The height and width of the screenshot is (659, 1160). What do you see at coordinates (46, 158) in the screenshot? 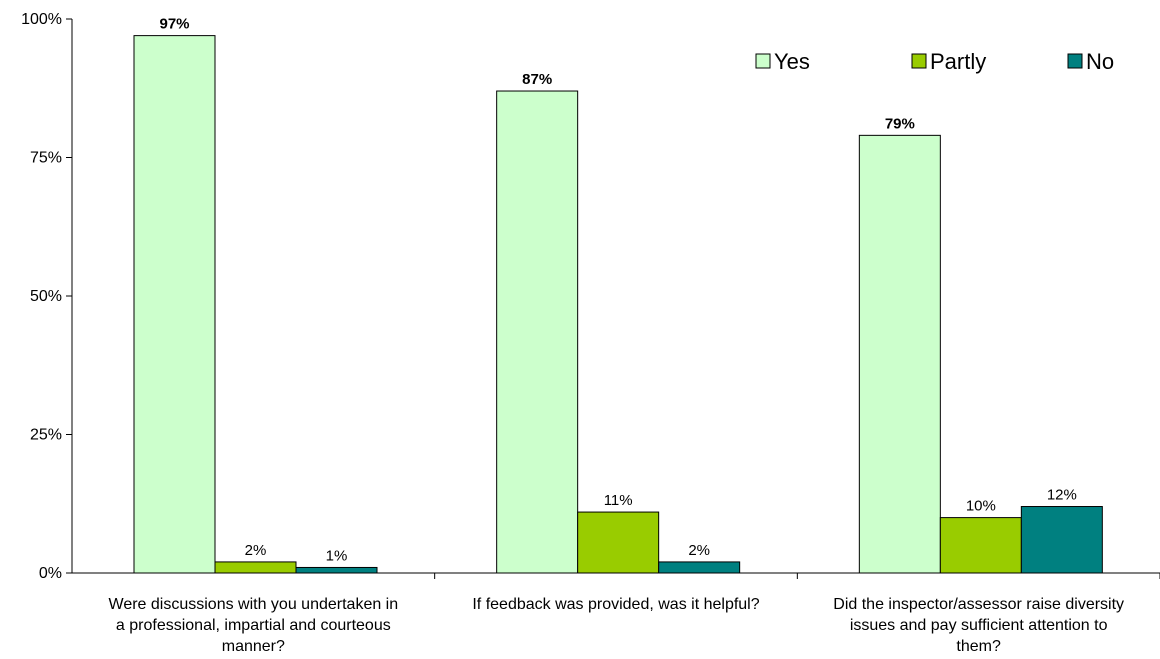
I see `y-tick-label: 75%` at bounding box center [46, 158].